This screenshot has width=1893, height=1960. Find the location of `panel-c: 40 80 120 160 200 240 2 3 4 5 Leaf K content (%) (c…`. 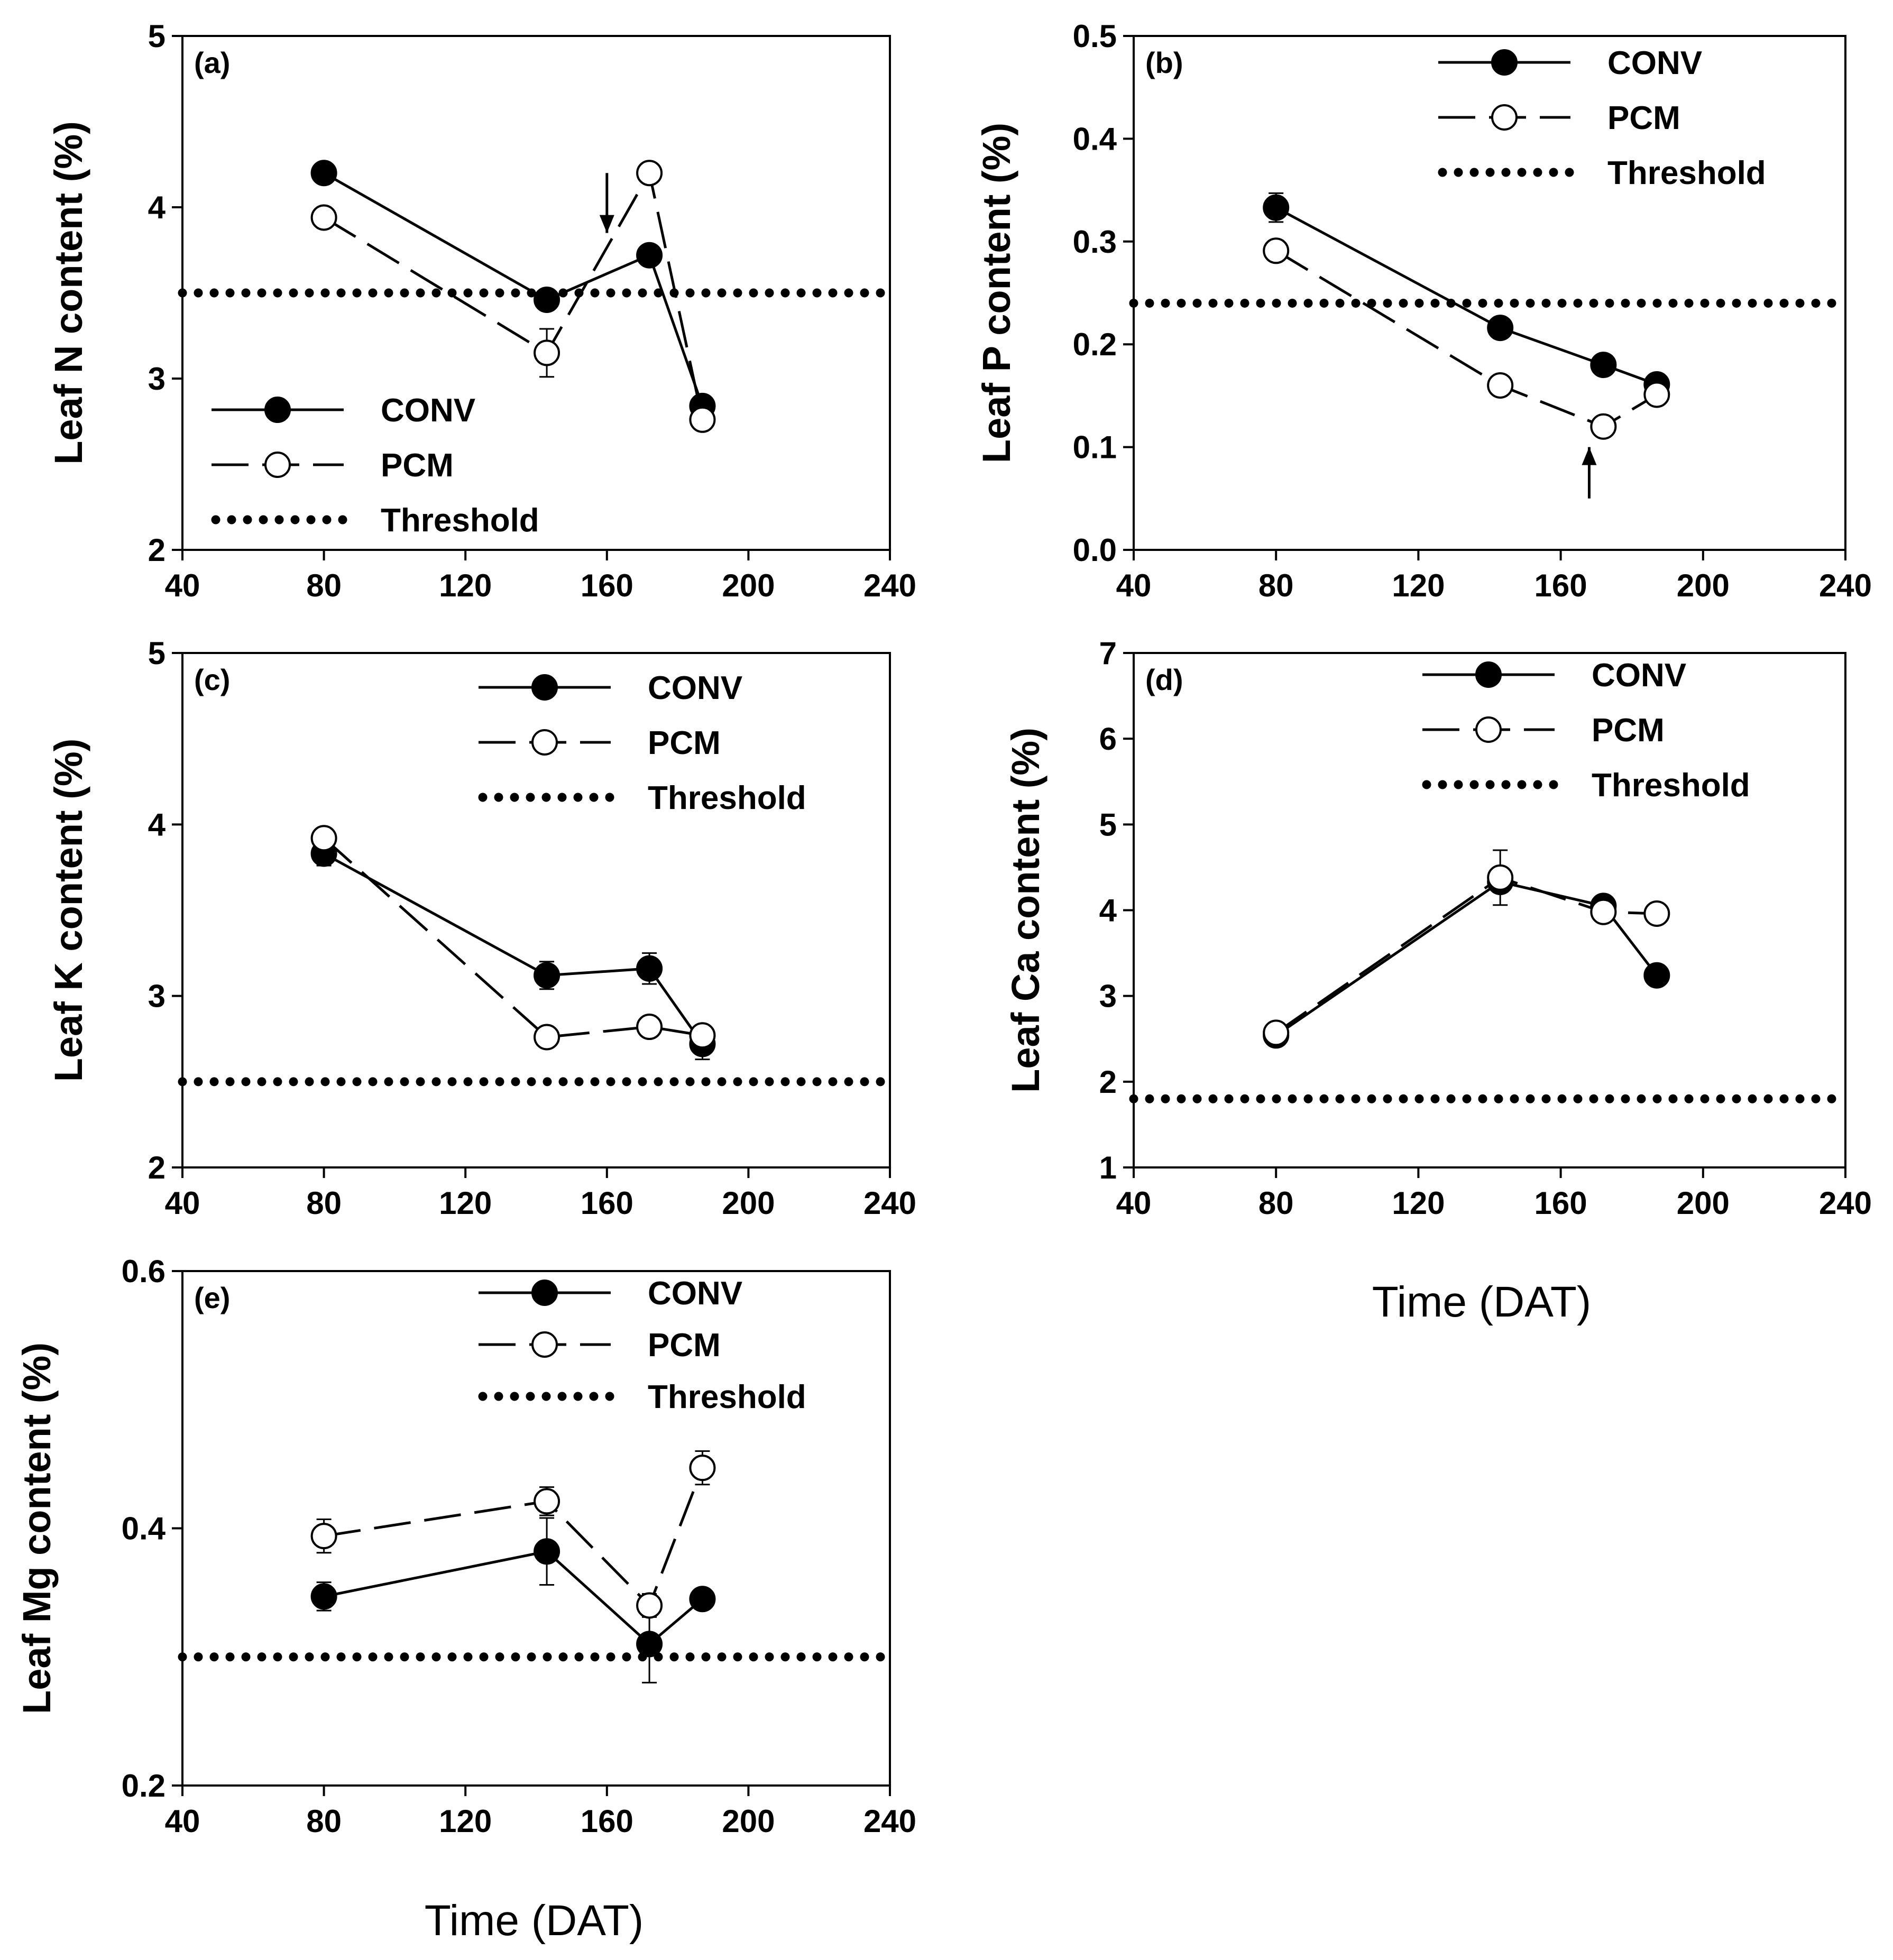

panel-c: 40 80 120 160 200 240 2 3 4 5 Leaf K content (%) (c… is located at coordinates (481, 929).